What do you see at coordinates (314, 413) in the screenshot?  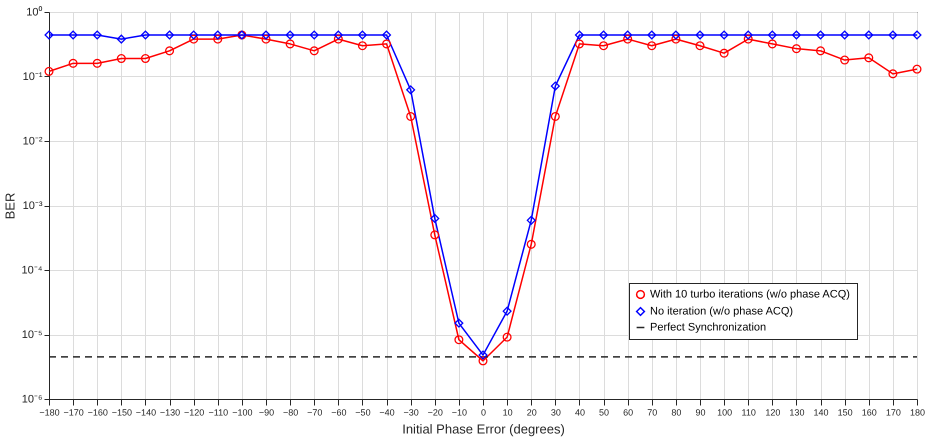 I see `x-tick-label: −70` at bounding box center [314, 413].